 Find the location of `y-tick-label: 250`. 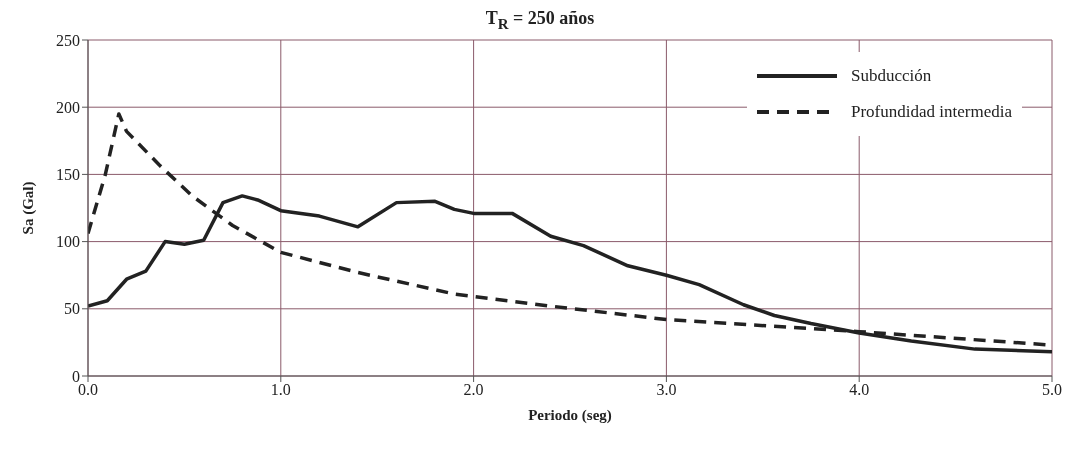

y-tick-label: 250 is located at coordinates (68, 40).